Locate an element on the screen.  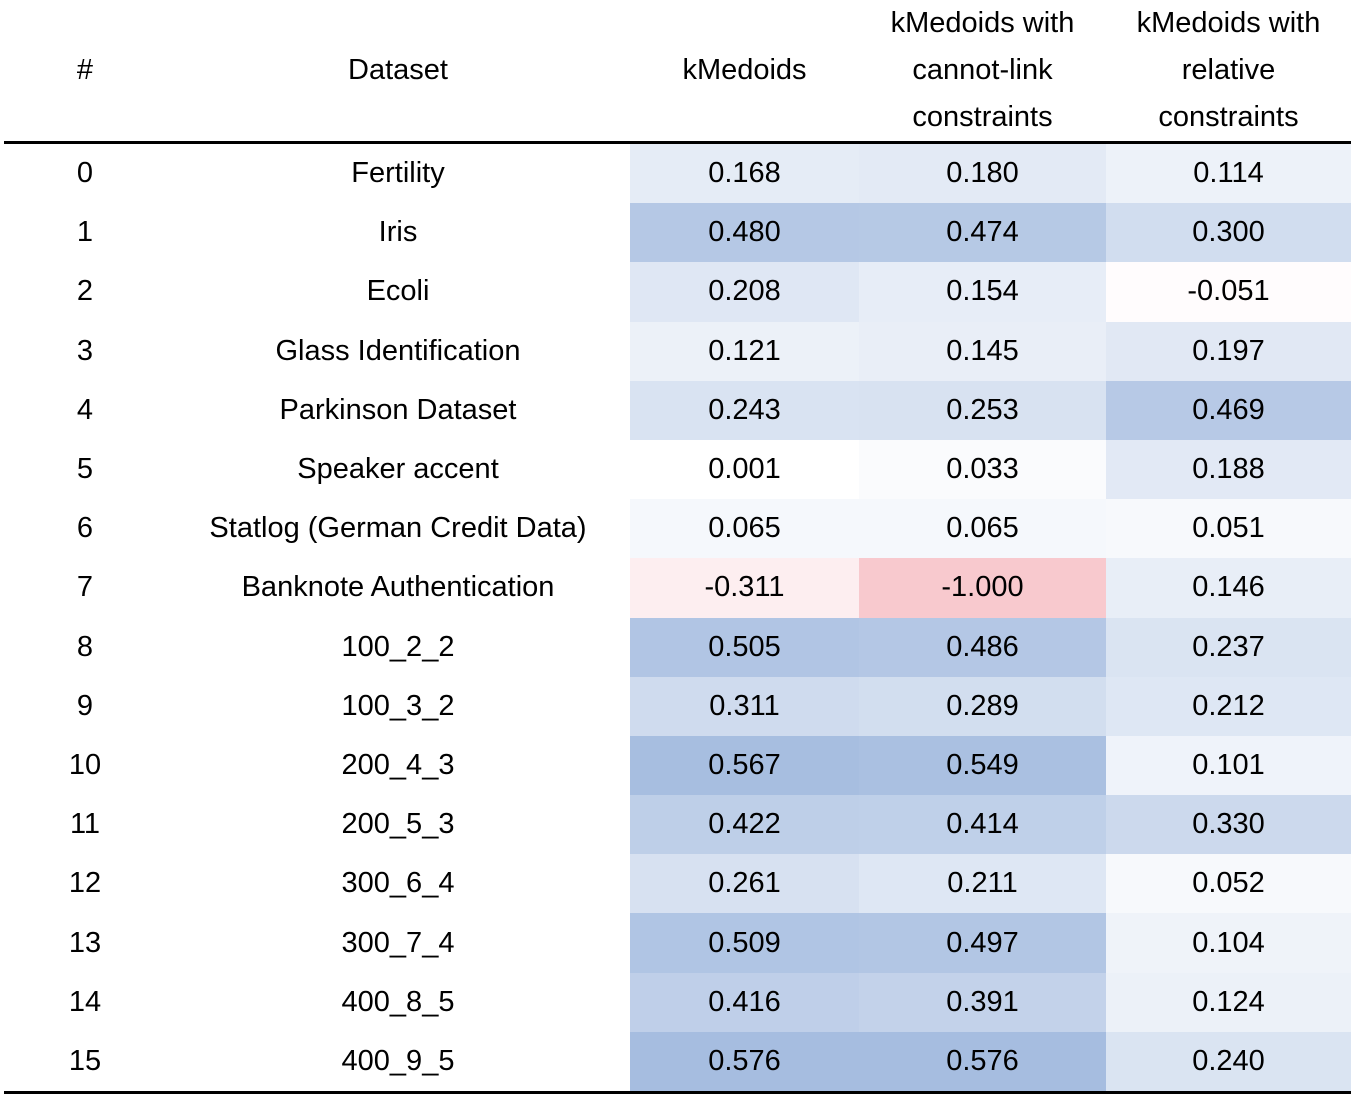
table-row: 11 200_5_3 0.422 0.414 0.330 is located at coordinates (677, 825).